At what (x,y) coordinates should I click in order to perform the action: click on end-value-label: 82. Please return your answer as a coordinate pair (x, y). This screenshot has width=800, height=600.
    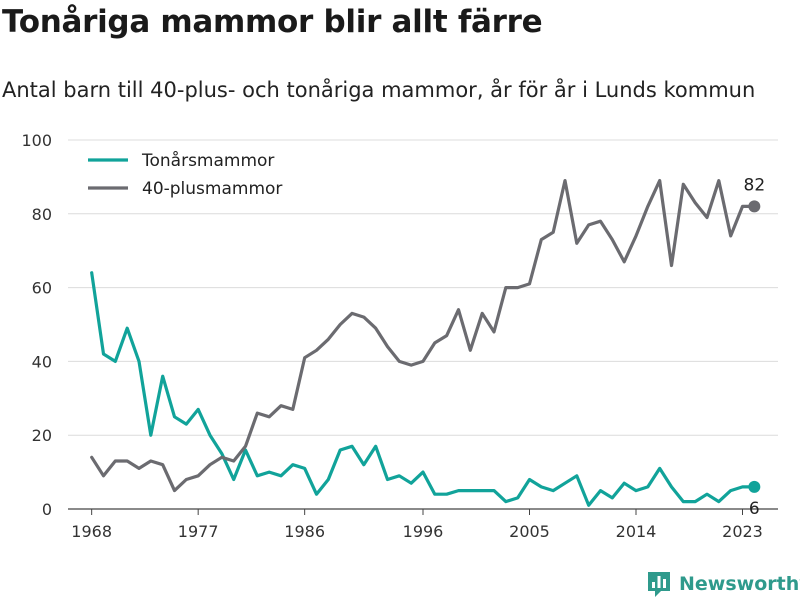
    Looking at the image, I should click on (755, 185).